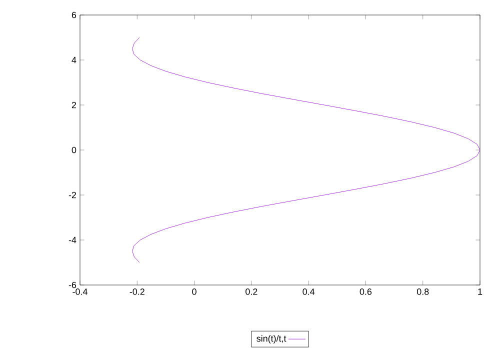 Image resolution: width=500 pixels, height=350 pixels. What do you see at coordinates (137, 291) in the screenshot?
I see `x-tick-label: -0.2` at bounding box center [137, 291].